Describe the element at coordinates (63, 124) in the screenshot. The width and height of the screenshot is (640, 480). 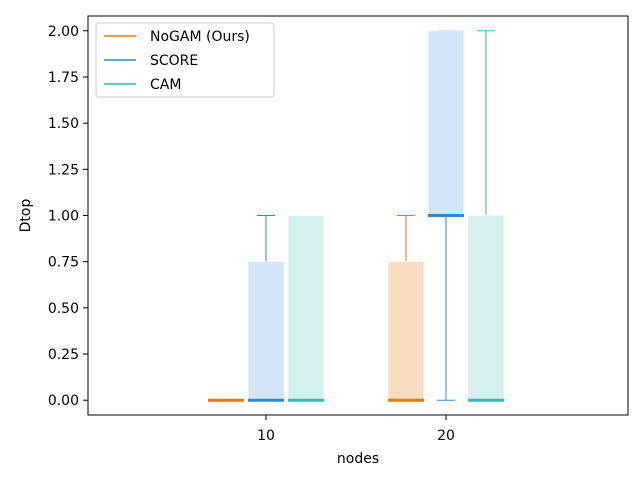
I see `y-tick-label: 1.50` at that location.